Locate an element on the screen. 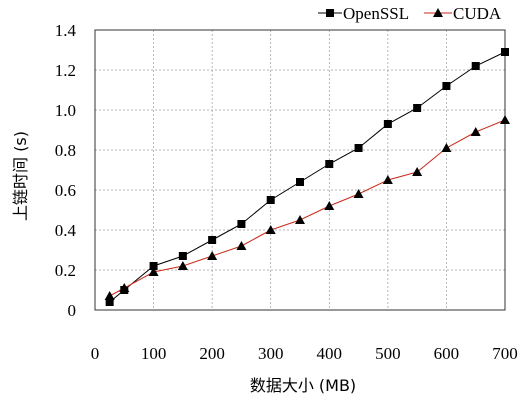 The width and height of the screenshot is (524, 399). x-tick-label: 700 is located at coordinates (505, 353).